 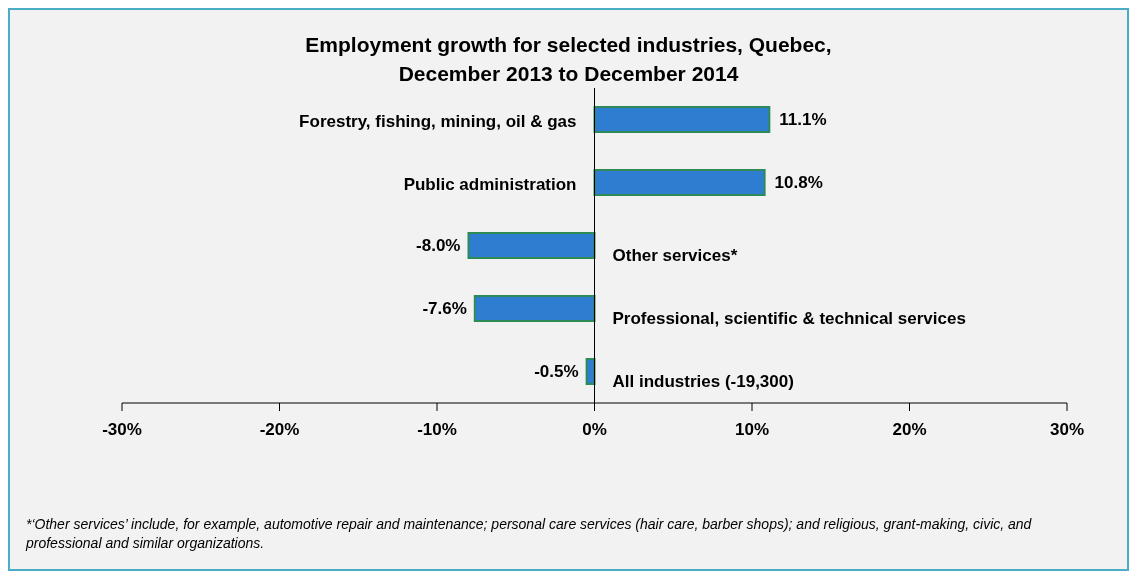 I want to click on x-tick-label: -30%, so click(x=122, y=430).